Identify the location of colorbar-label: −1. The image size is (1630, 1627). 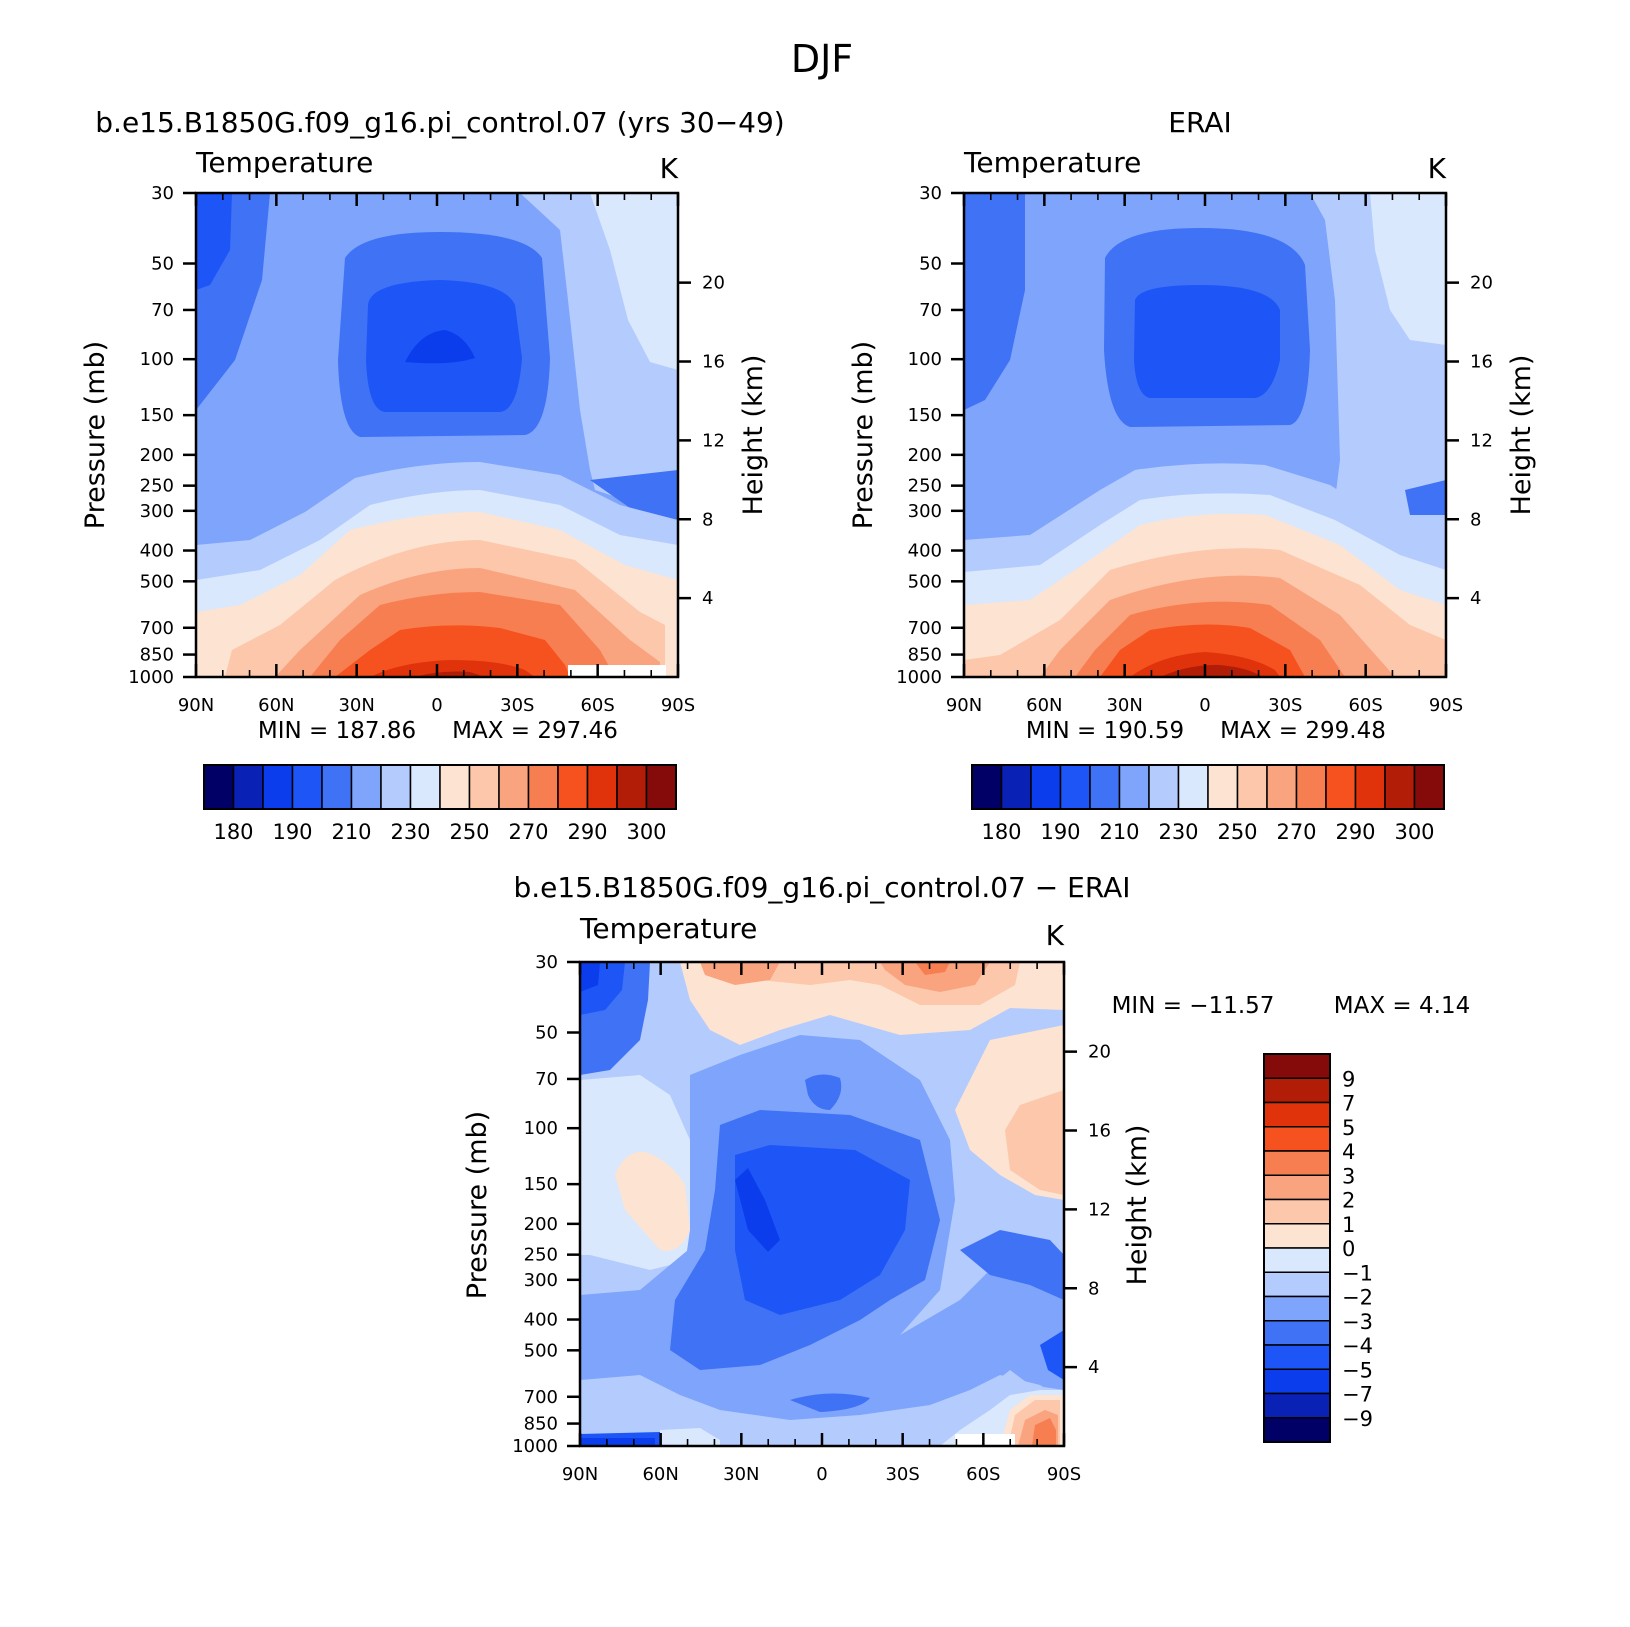
(1357, 1273).